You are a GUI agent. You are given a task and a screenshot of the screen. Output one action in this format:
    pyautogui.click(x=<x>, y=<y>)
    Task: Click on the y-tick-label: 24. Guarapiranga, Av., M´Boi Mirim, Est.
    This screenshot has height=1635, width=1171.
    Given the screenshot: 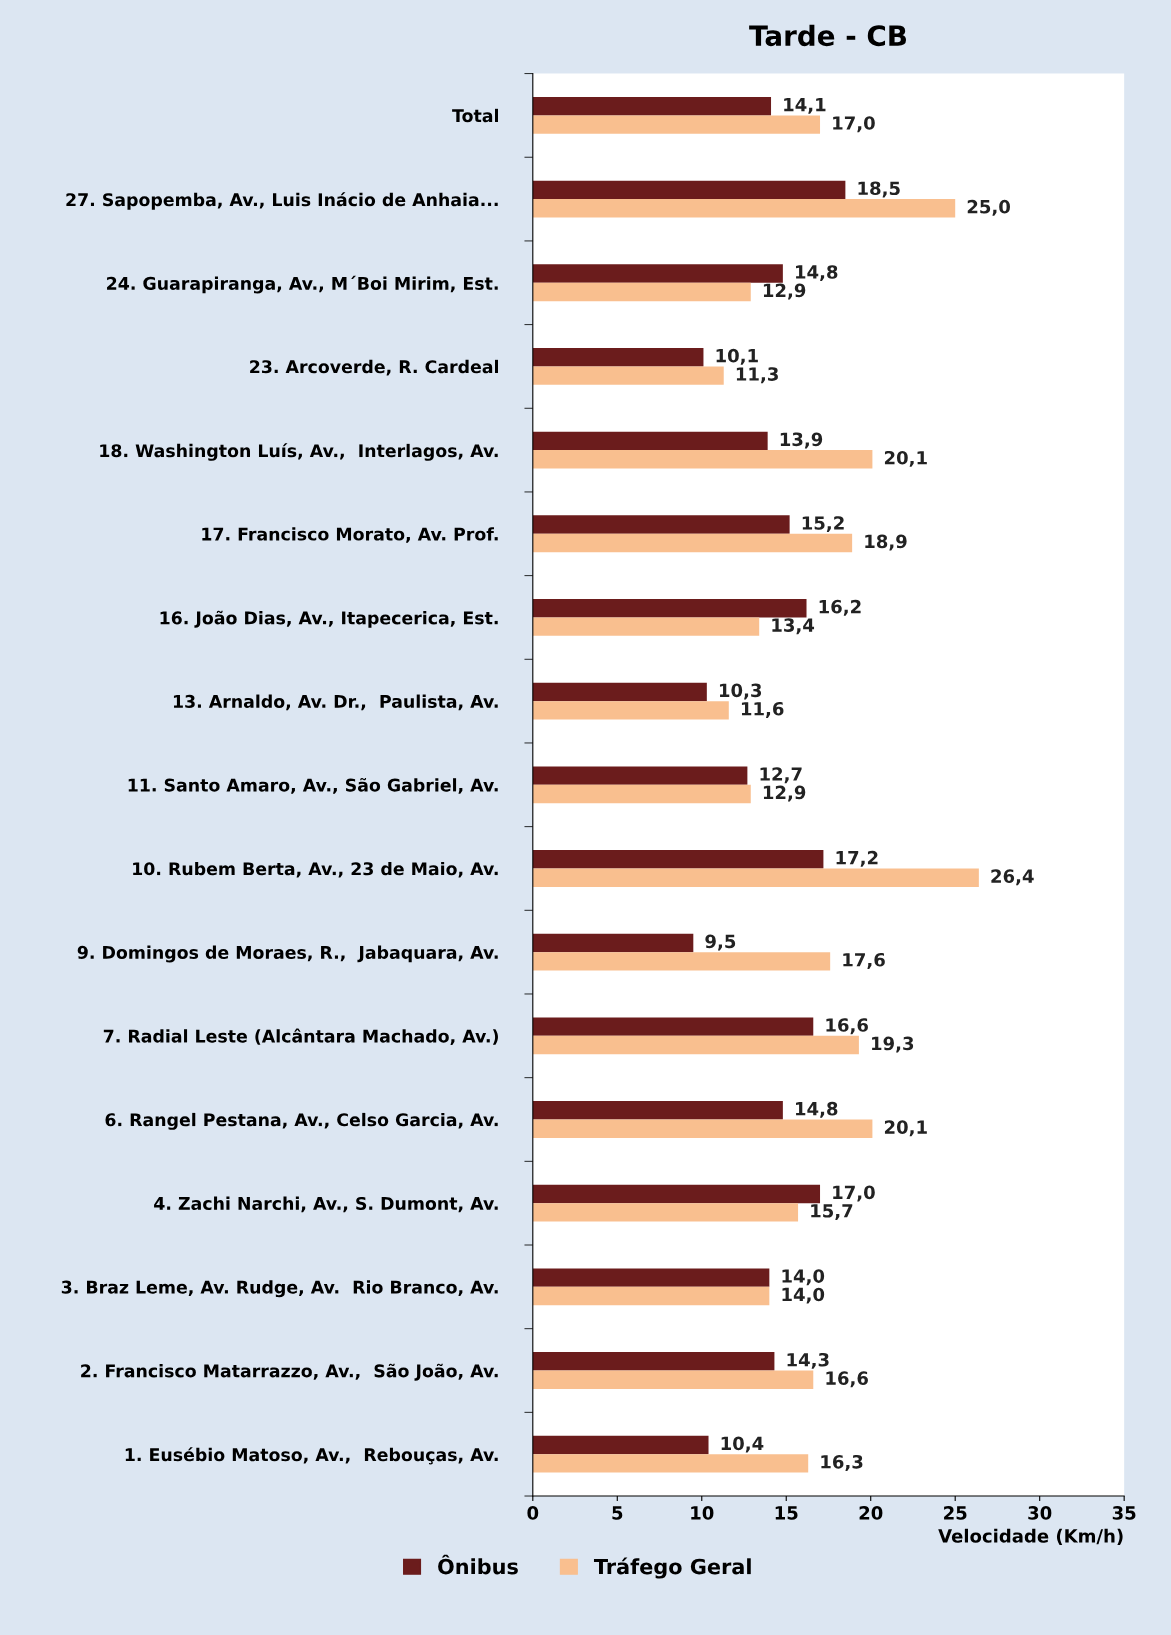 What is the action you would take?
    pyautogui.click(x=302, y=284)
    